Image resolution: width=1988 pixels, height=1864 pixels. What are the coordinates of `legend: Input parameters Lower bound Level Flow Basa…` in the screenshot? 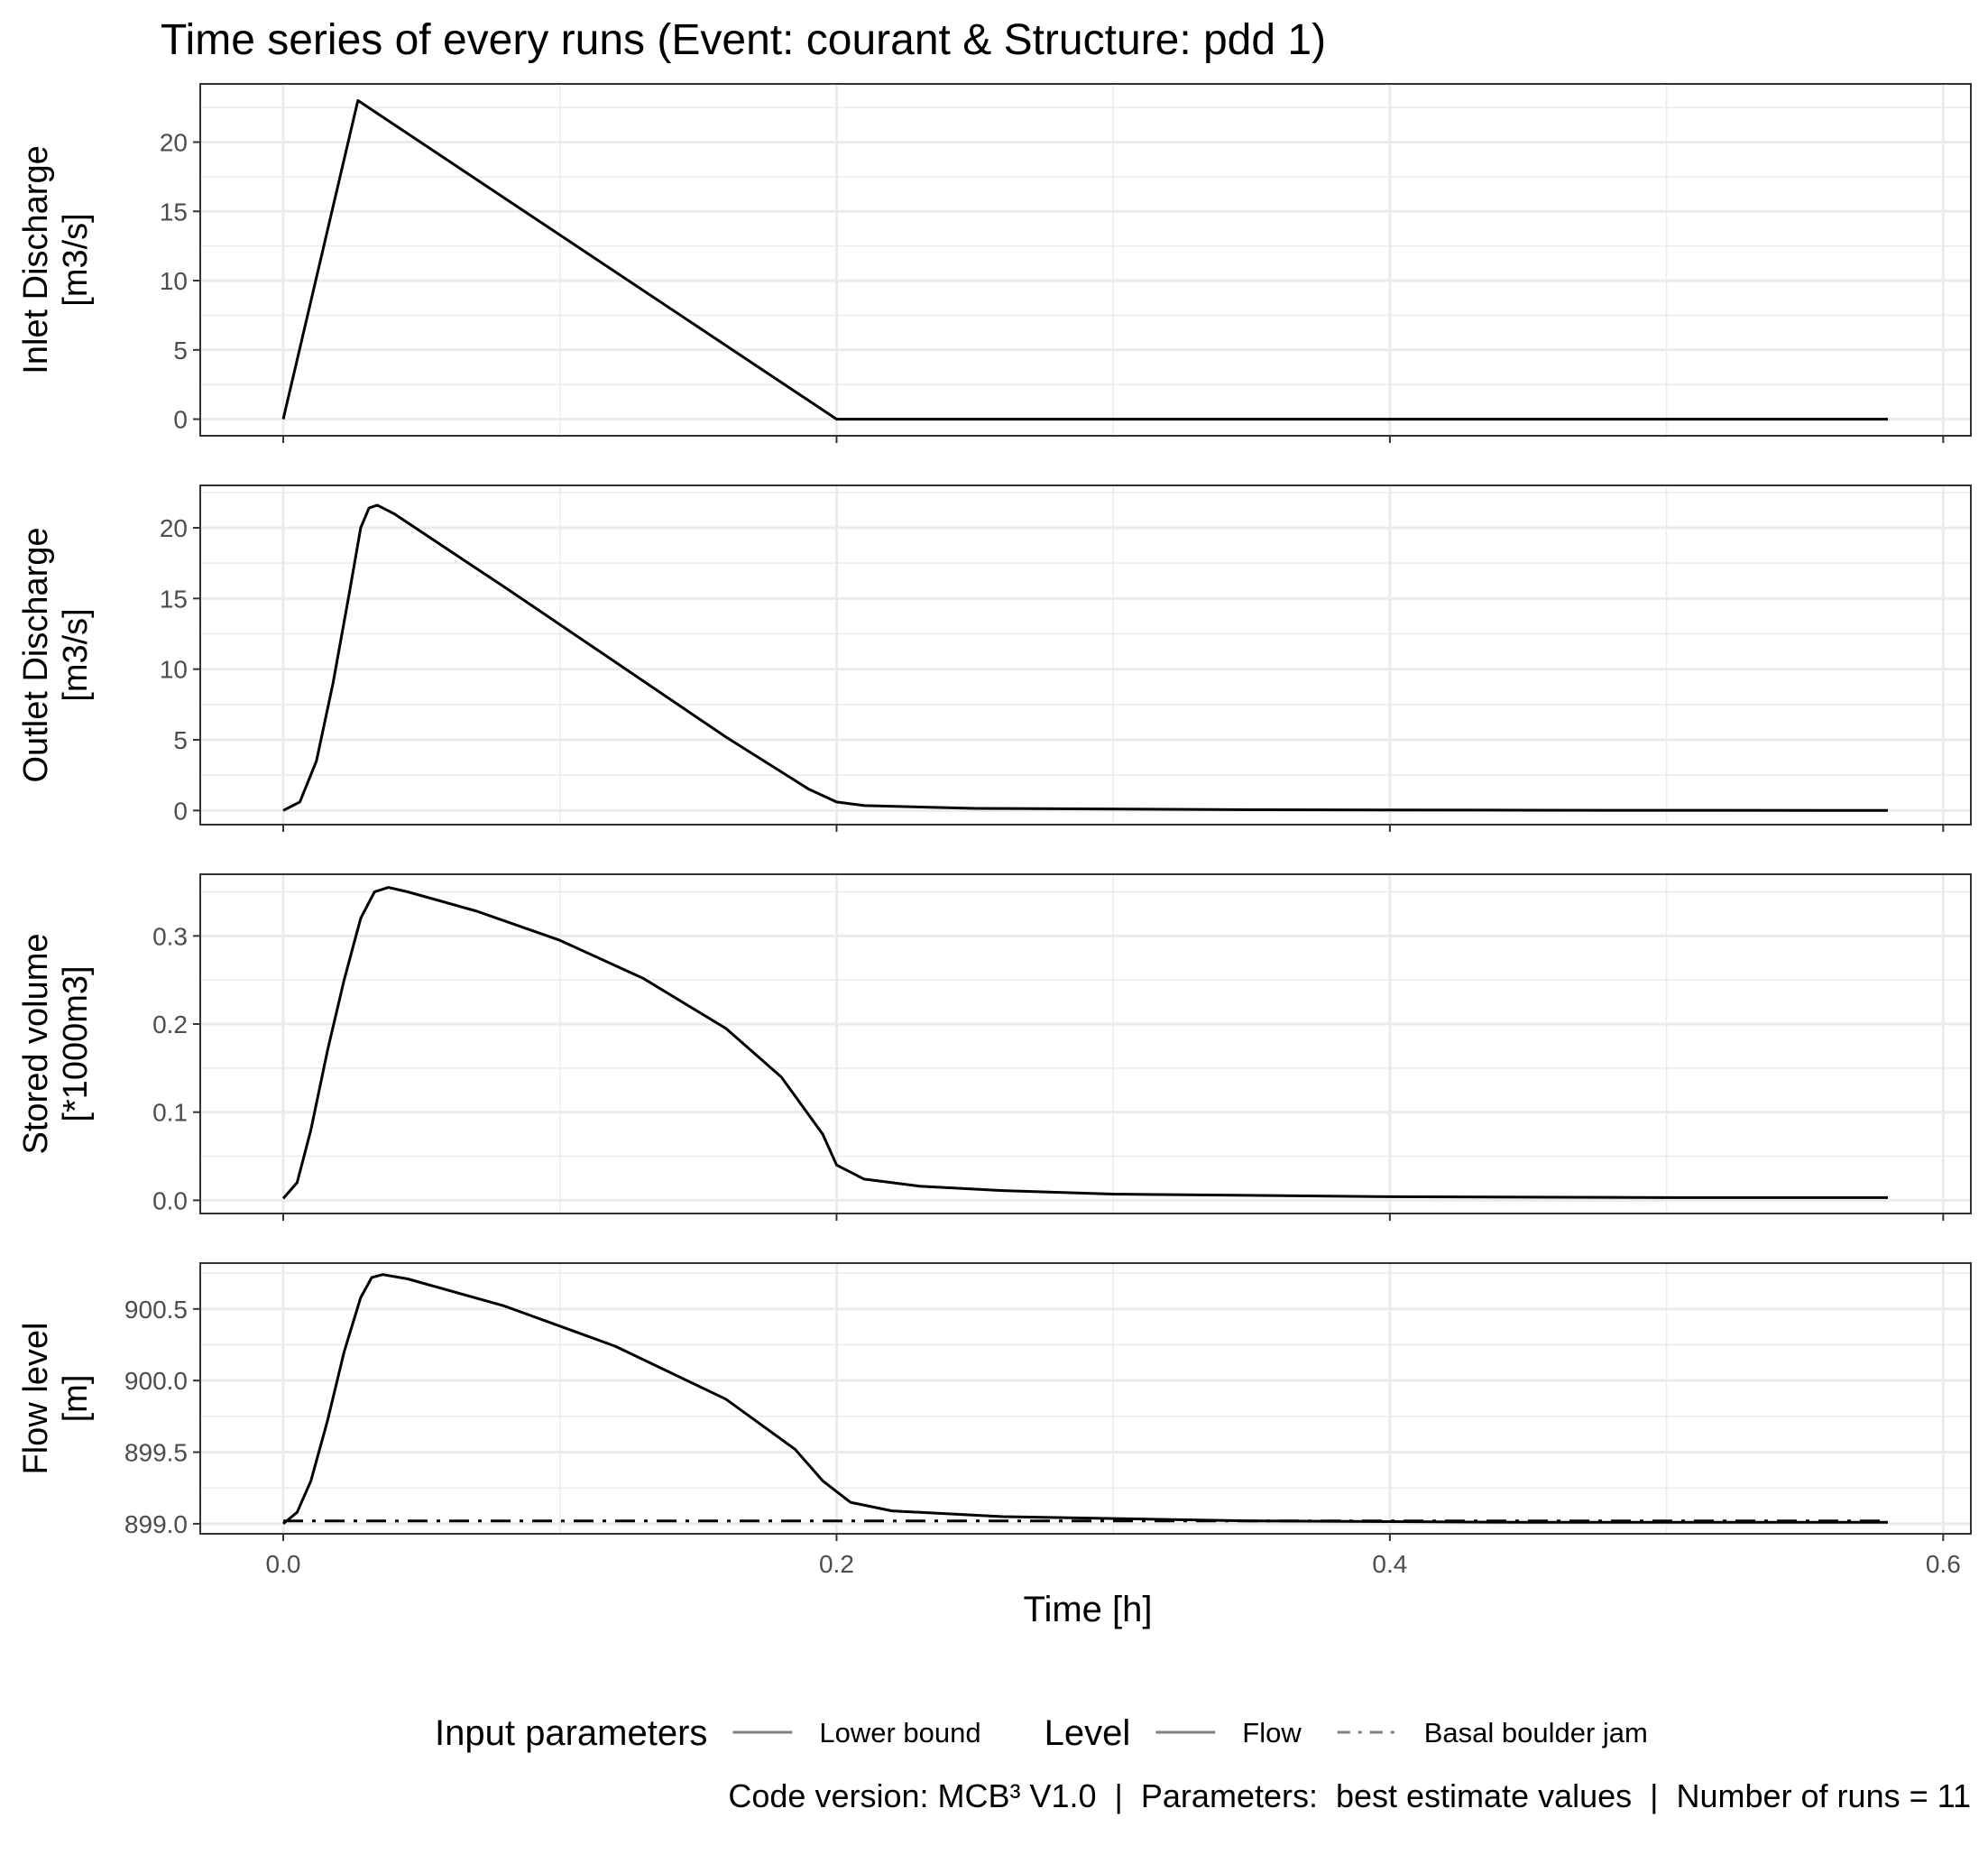 It's located at (1041, 1733).